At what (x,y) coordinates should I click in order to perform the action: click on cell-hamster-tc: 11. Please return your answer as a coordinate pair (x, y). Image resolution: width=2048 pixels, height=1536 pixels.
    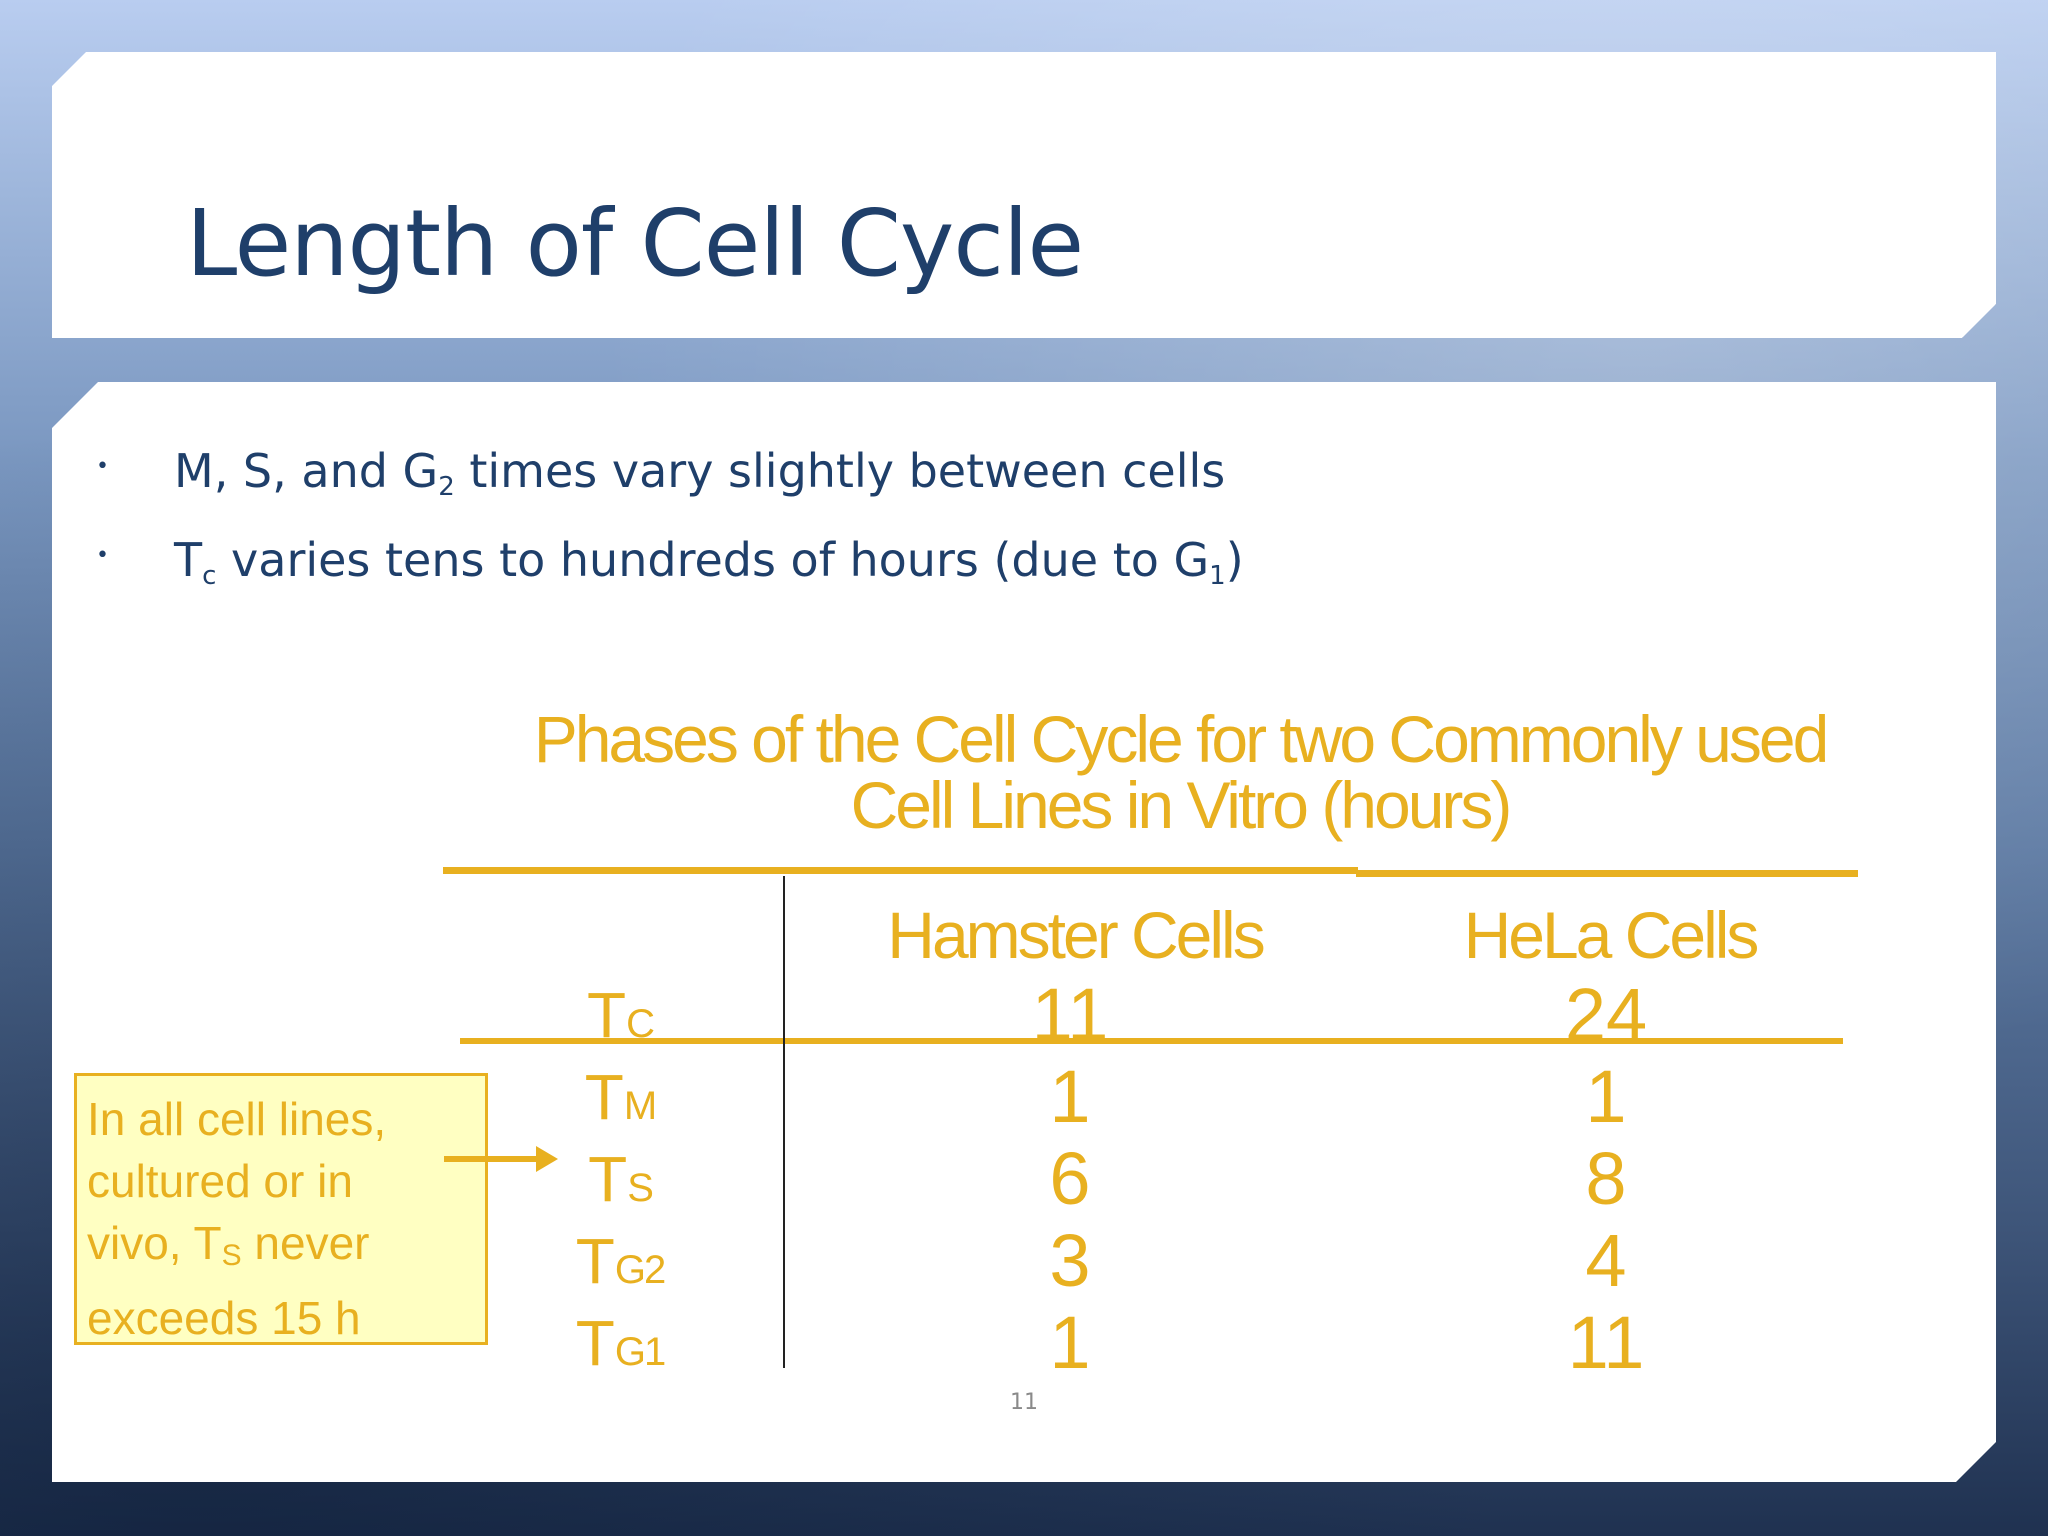
    Looking at the image, I should click on (1070, 1014).